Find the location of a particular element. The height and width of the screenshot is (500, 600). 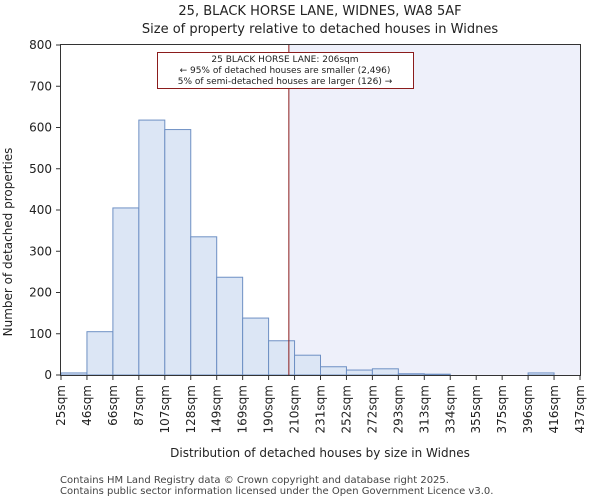

x-tick-label-149sqm: 149sqm is located at coordinates (217, 409).